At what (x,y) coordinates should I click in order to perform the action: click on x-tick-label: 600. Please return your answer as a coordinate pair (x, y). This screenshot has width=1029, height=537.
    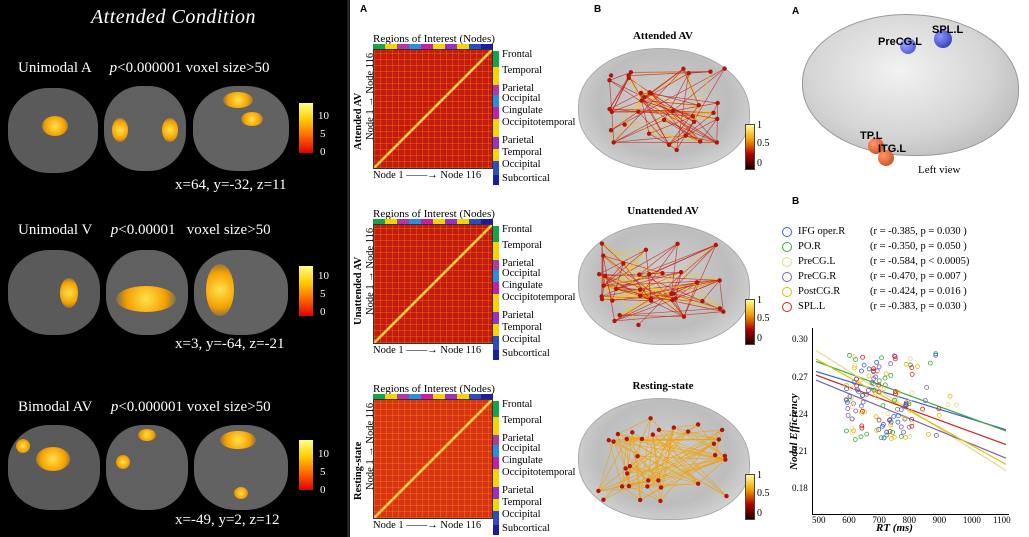
    Looking at the image, I should click on (849, 520).